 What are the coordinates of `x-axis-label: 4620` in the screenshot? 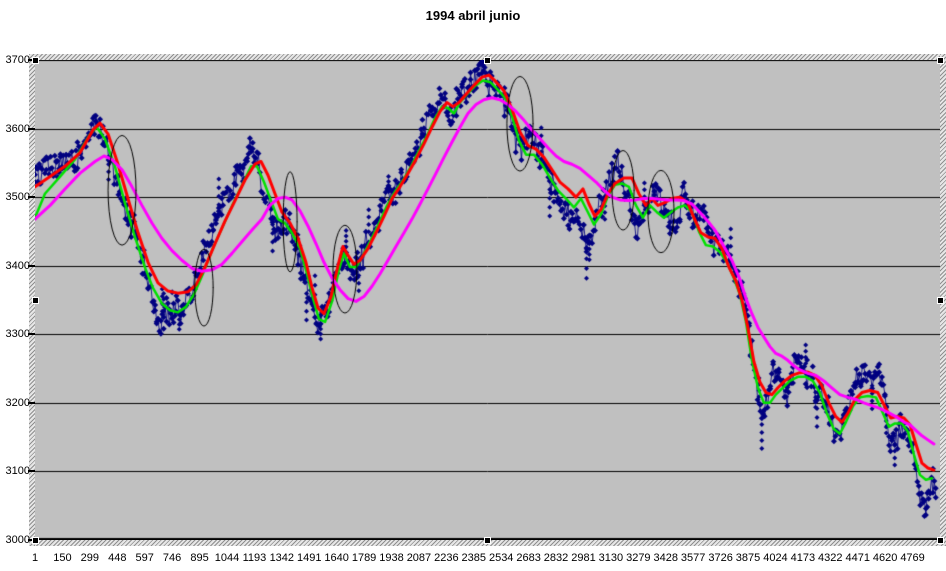 It's located at (885, 558).